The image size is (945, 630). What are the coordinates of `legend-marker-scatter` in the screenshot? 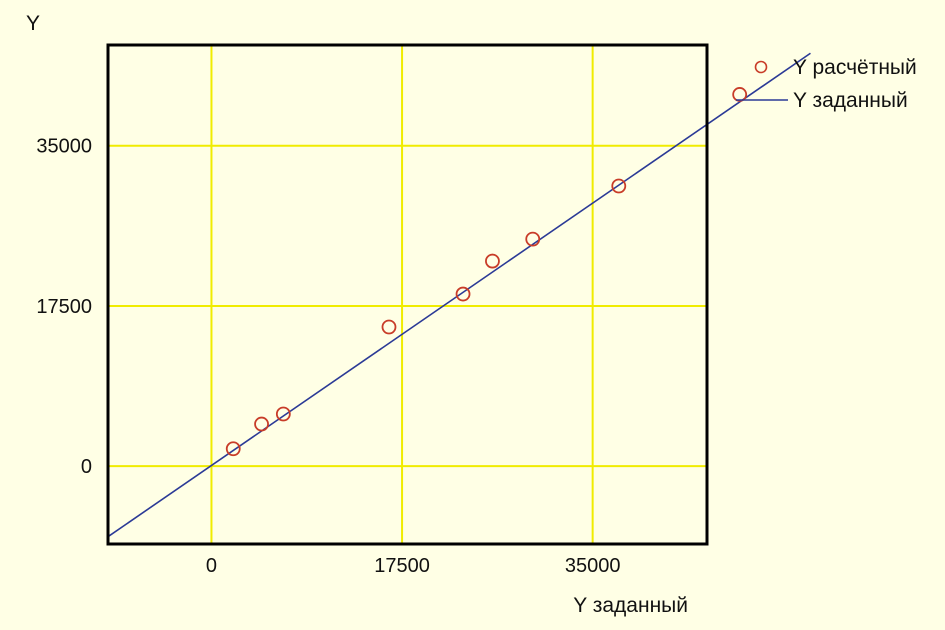 It's located at (761, 67).